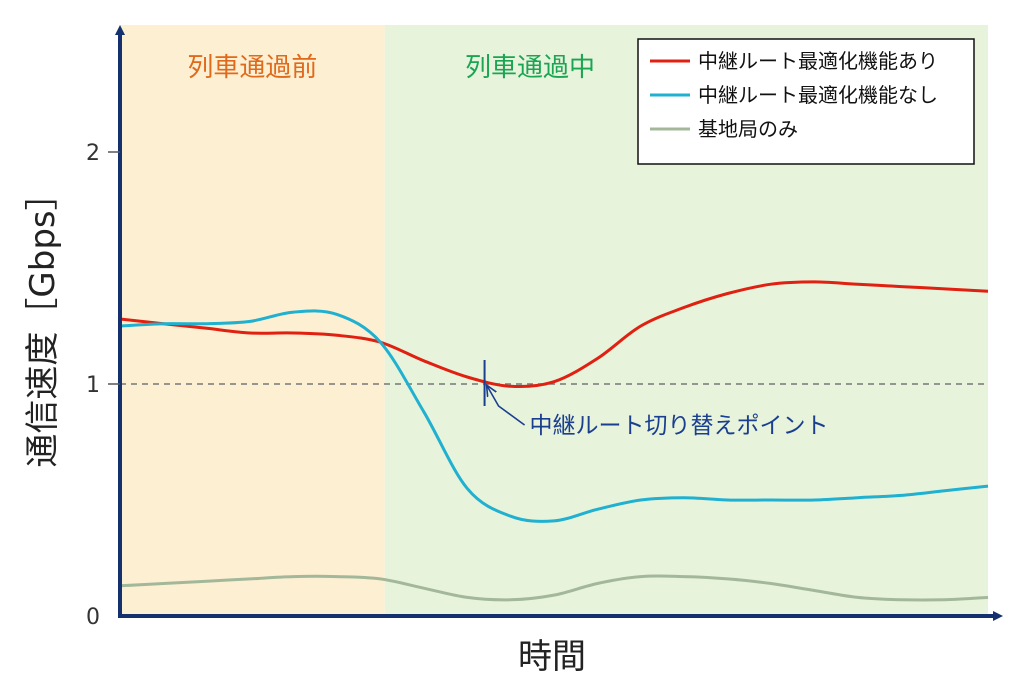  I want to click on legend-box, so click(806, 101).